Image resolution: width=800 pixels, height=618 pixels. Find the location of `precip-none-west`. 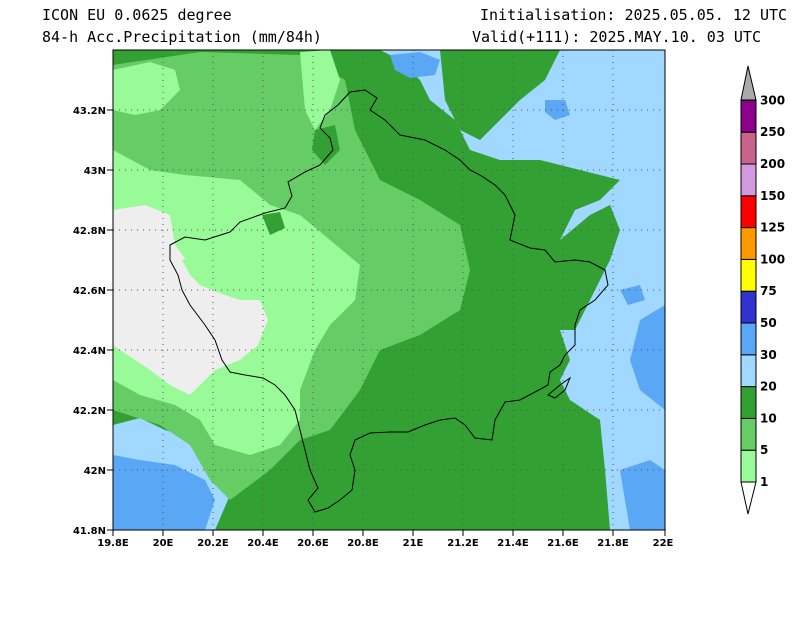

precip-none-west is located at coordinates (190, 300).